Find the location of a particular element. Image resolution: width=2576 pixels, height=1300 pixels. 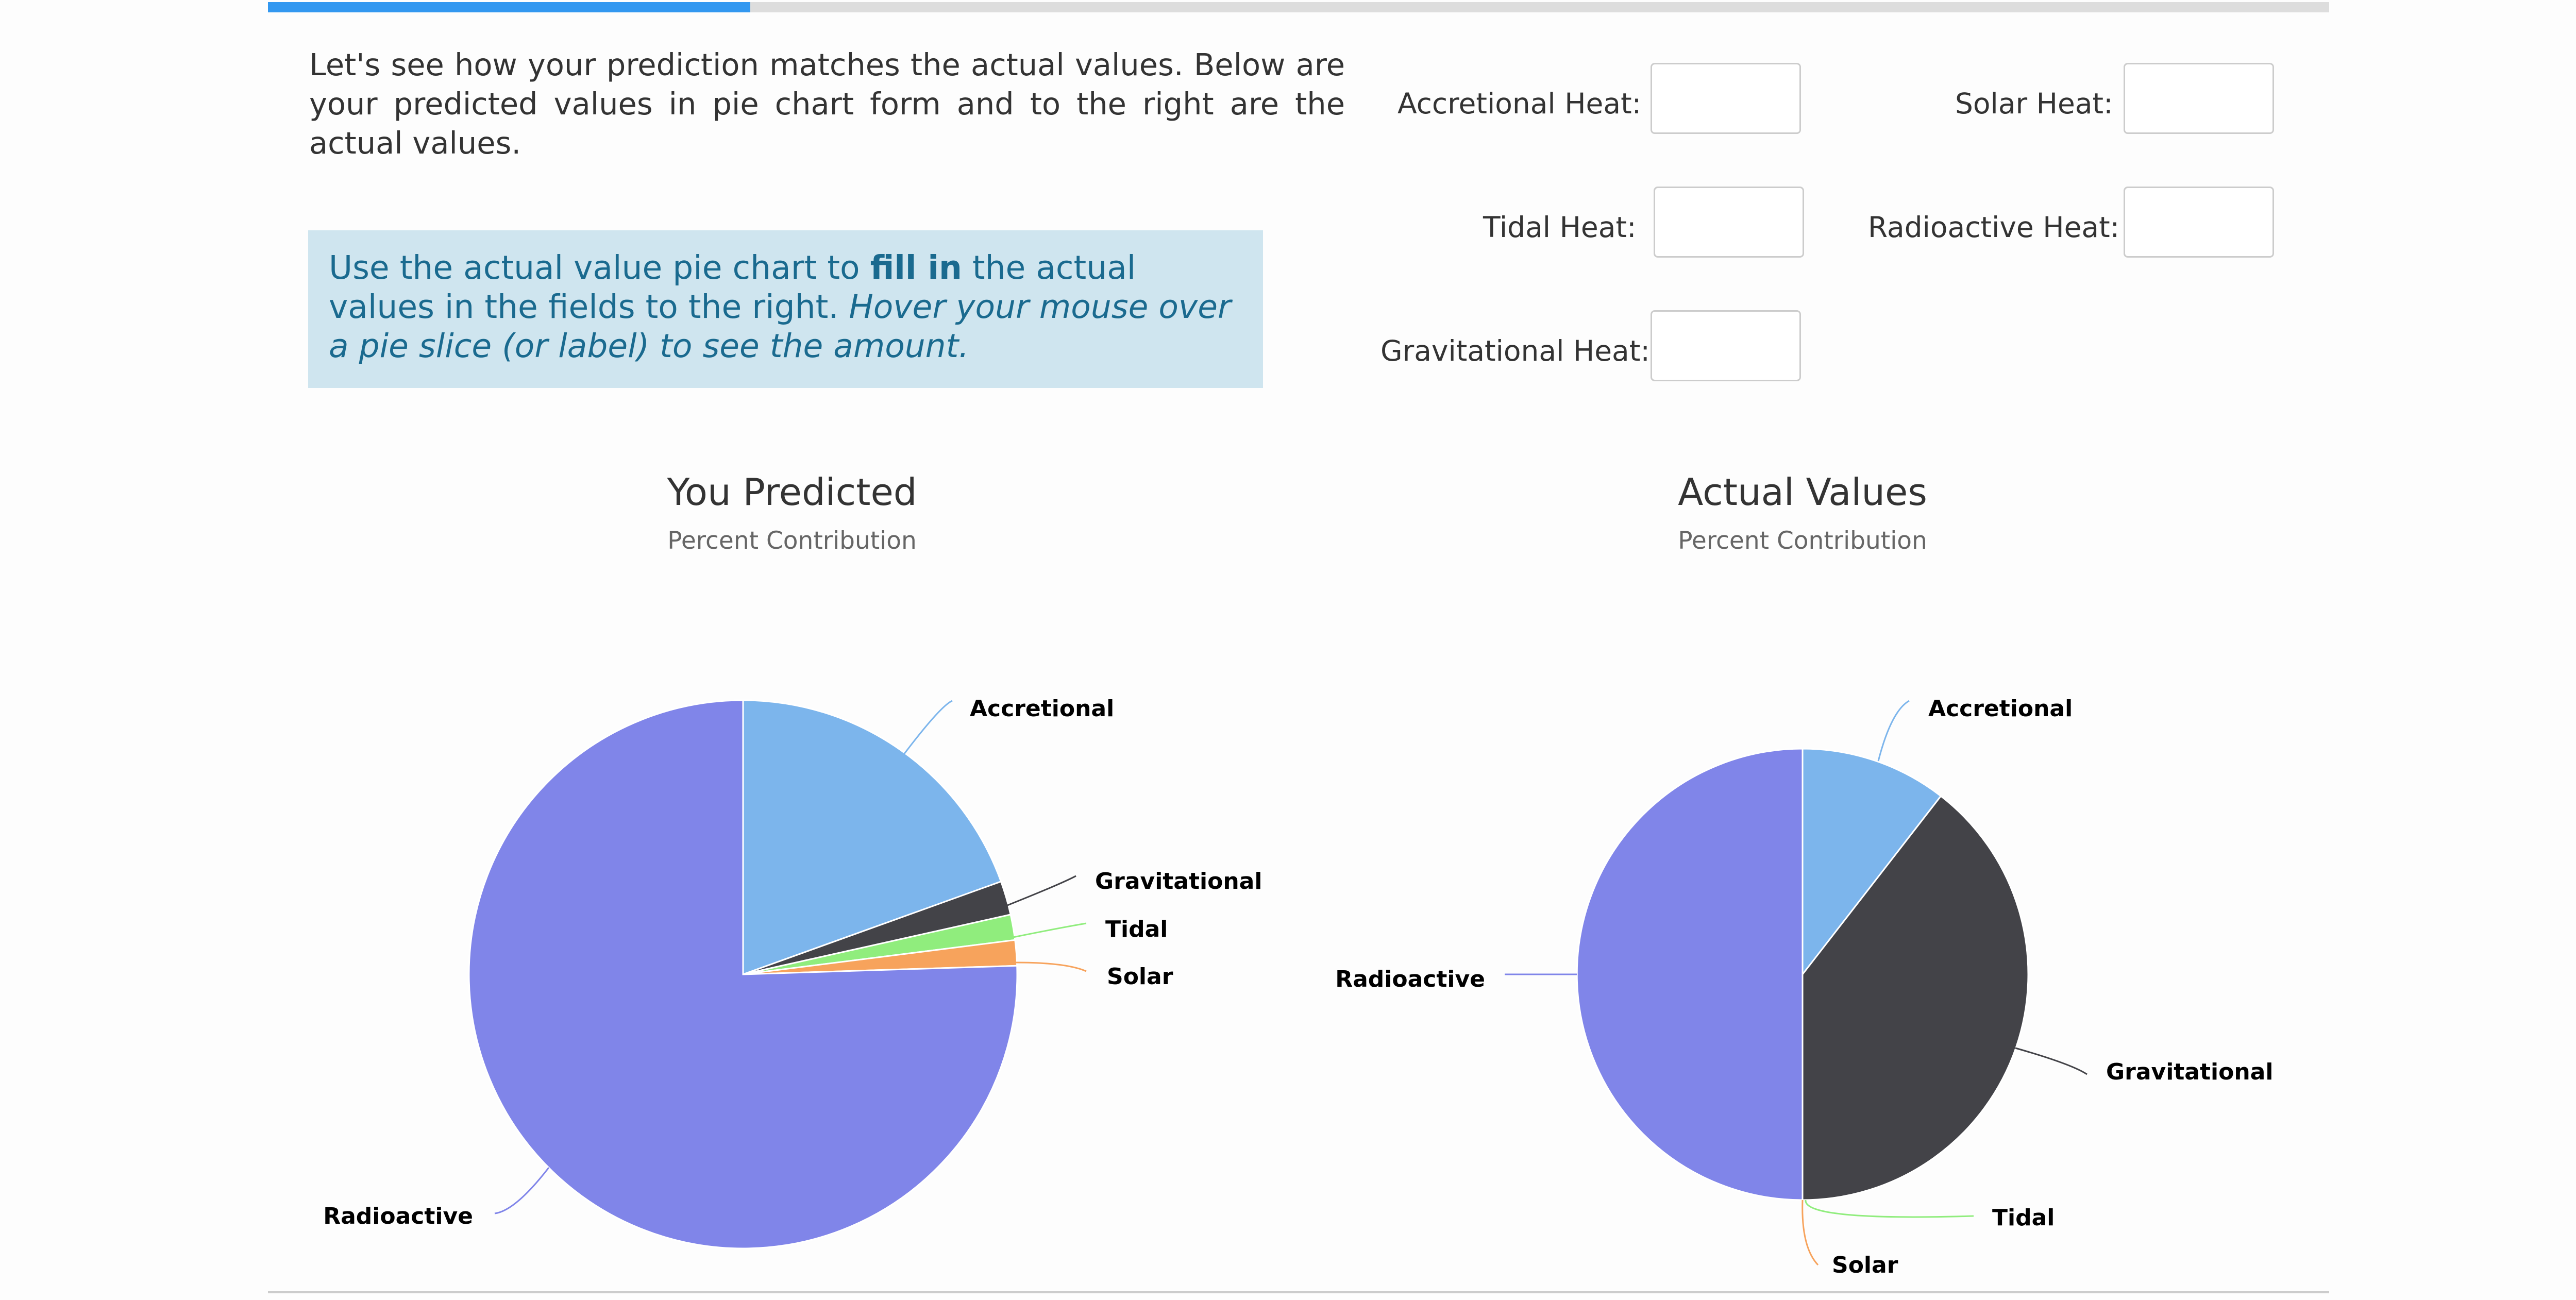

predicted-chart-subtitle: Percent Contribution is located at coordinates (792, 541).